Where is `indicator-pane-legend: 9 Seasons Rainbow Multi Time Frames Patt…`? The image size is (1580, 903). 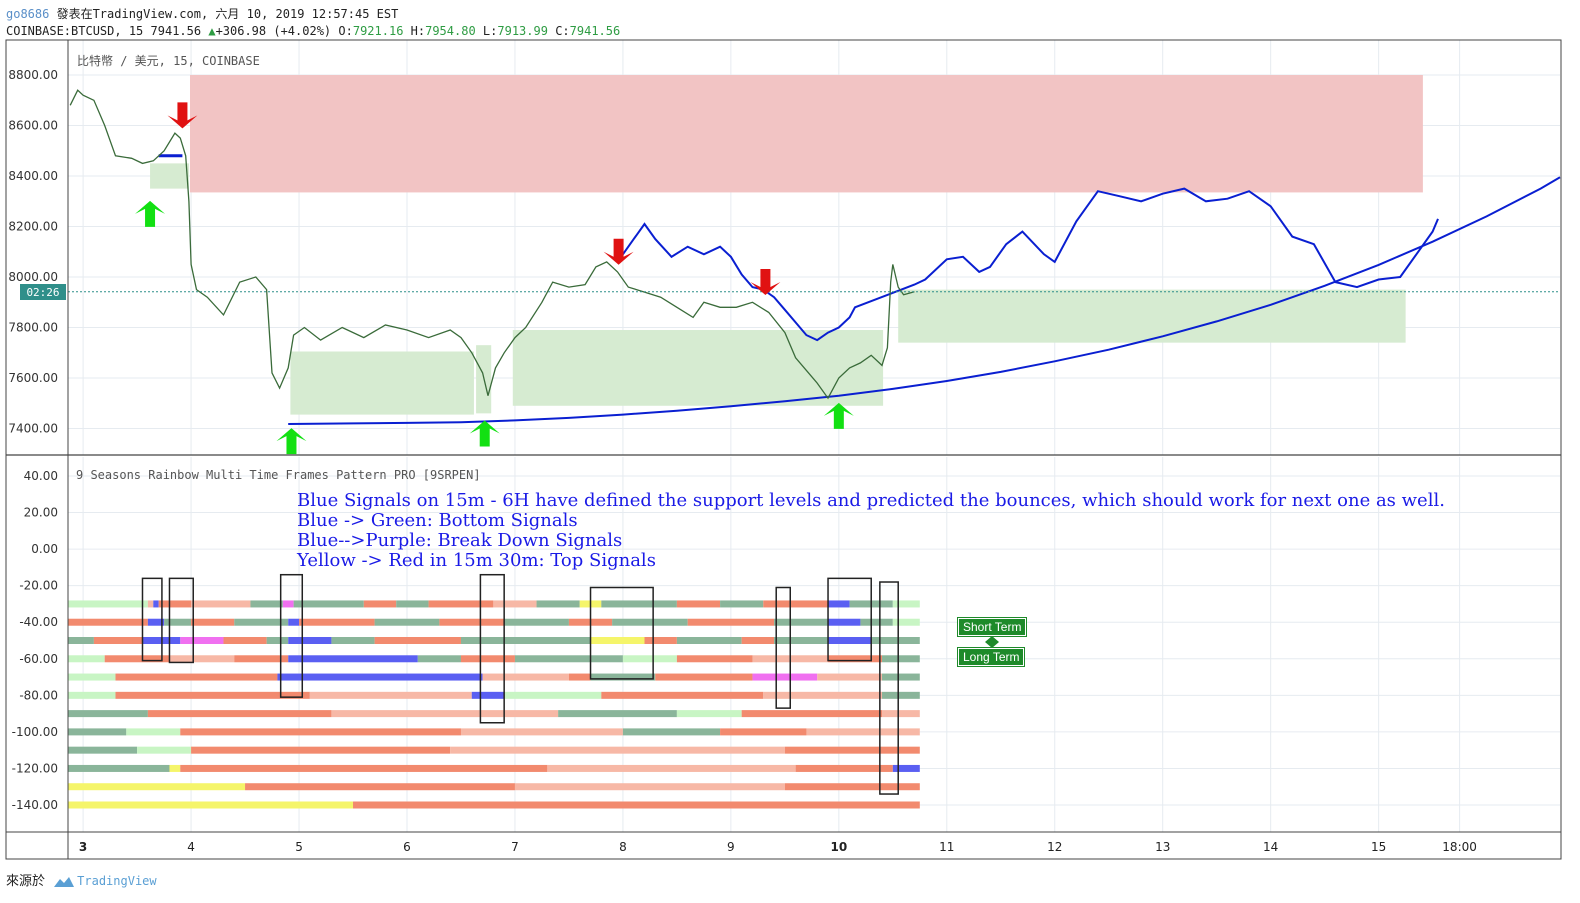
indicator-pane-legend: 9 Seasons Rainbow Multi Time Frames Patt… is located at coordinates (278, 475).